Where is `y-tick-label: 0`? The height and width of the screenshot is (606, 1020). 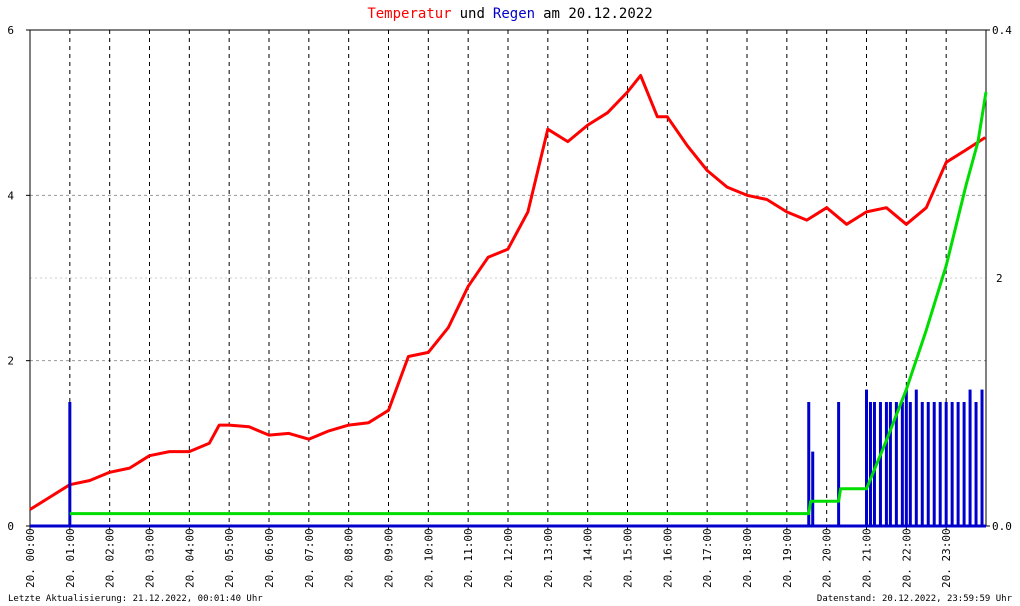 y-tick-label: 0 is located at coordinates (10, 526).